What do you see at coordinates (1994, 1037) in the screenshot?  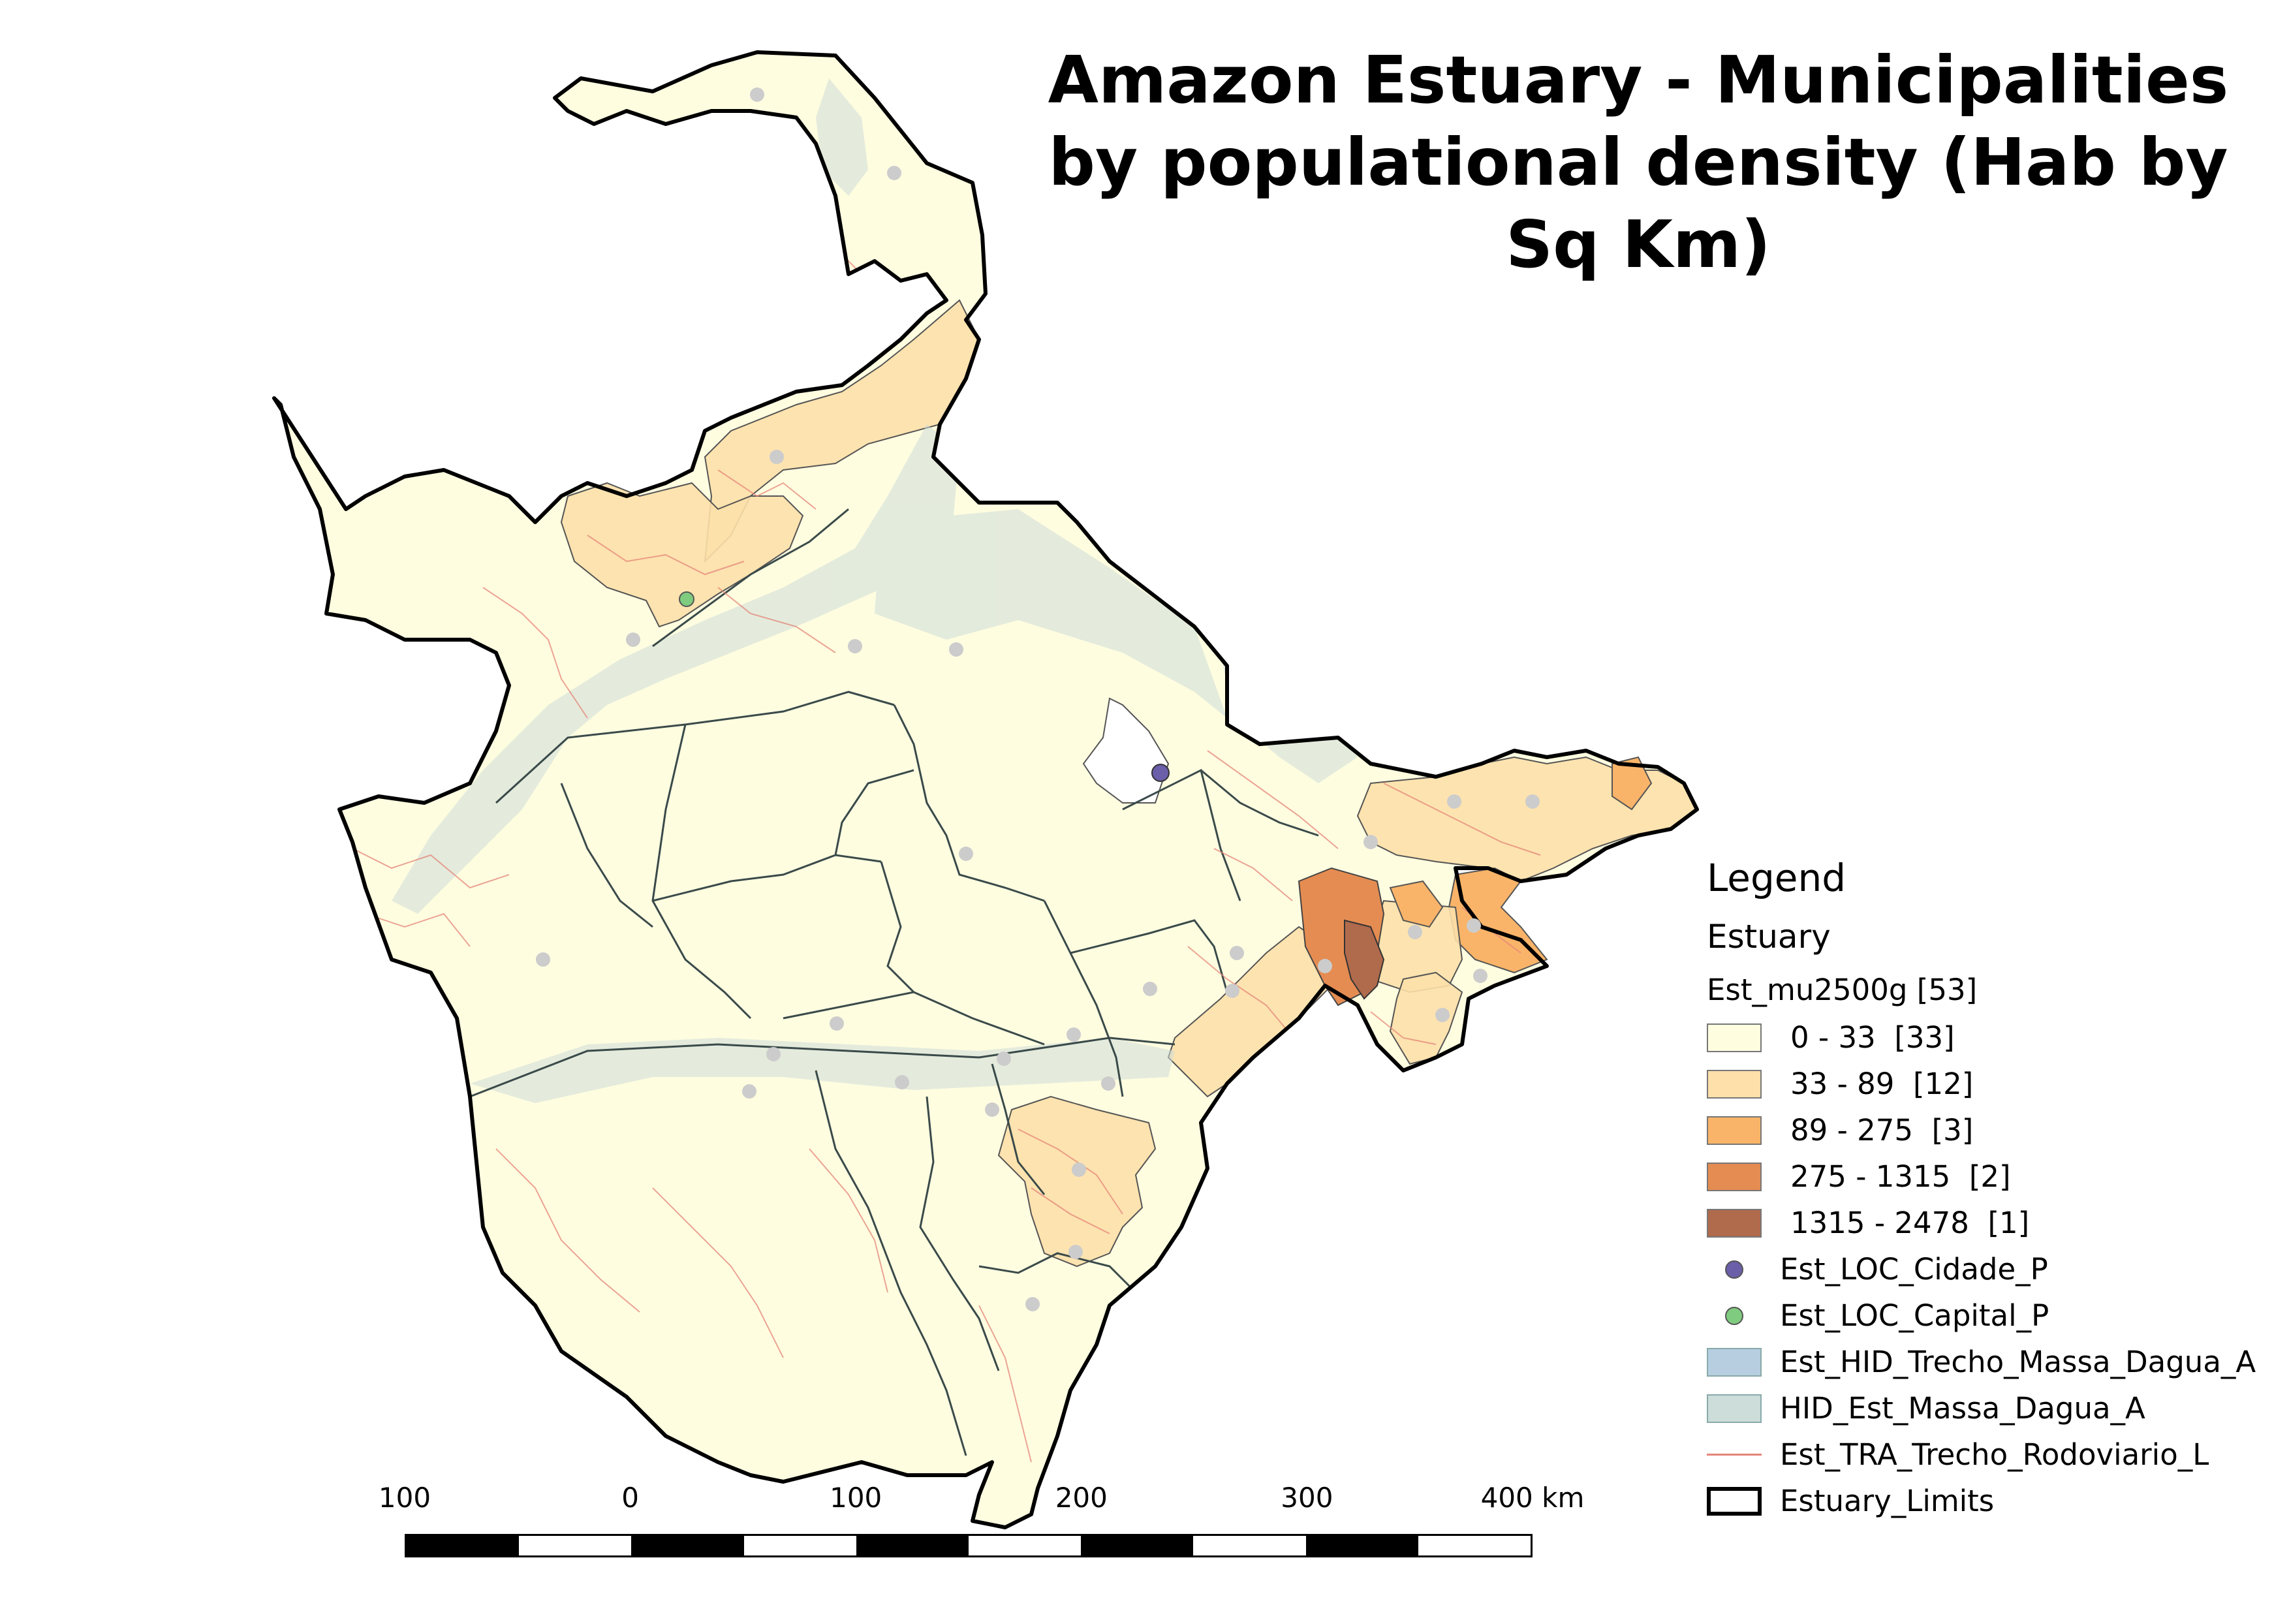 I see `legend-class-row: 0 - 33 [33]` at bounding box center [1994, 1037].